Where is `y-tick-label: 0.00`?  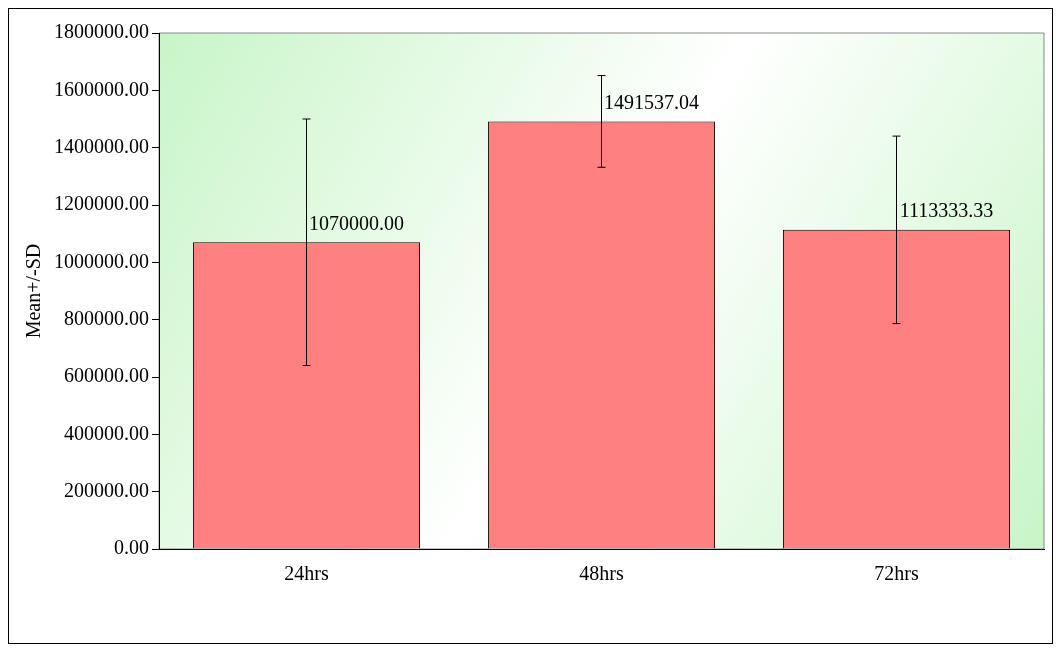
y-tick-label: 0.00 is located at coordinates (131, 547).